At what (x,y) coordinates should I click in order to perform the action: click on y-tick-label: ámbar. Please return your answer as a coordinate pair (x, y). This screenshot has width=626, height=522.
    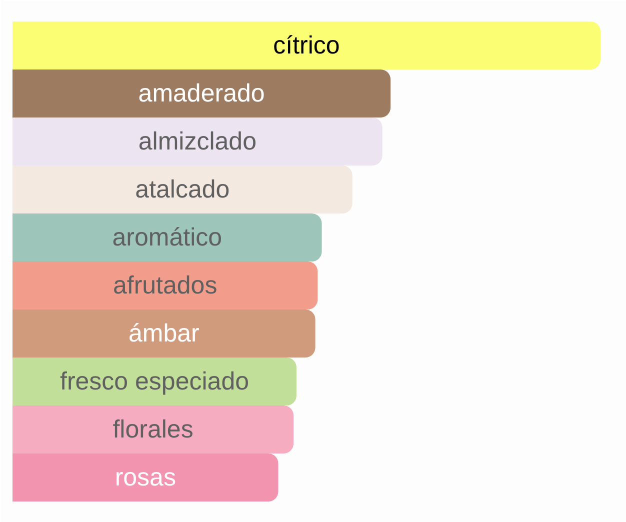
    Looking at the image, I should click on (164, 334).